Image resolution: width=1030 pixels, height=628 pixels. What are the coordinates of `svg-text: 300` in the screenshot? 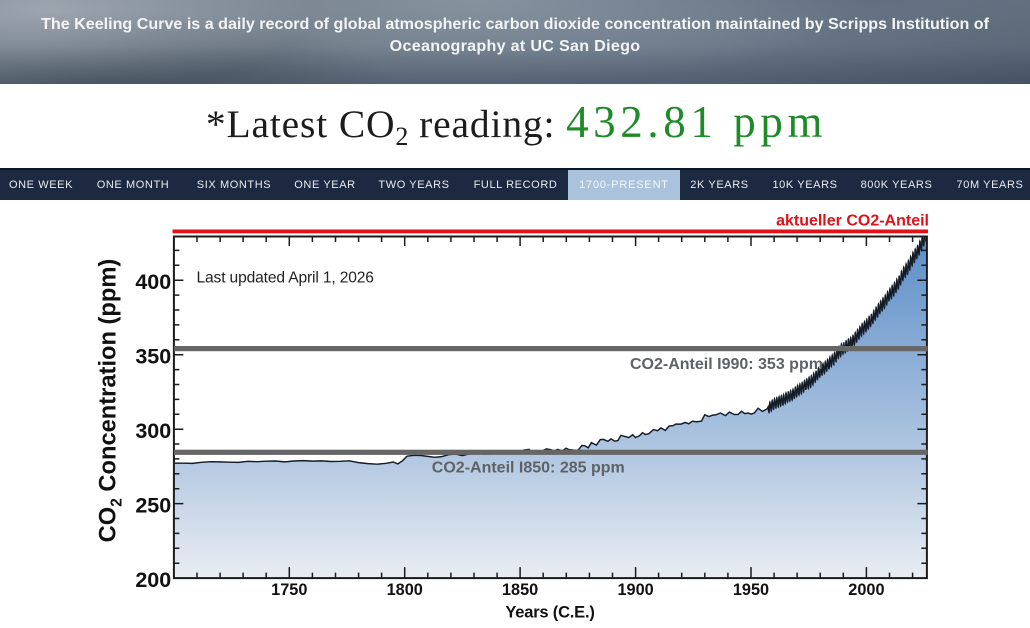 It's located at (153, 431).